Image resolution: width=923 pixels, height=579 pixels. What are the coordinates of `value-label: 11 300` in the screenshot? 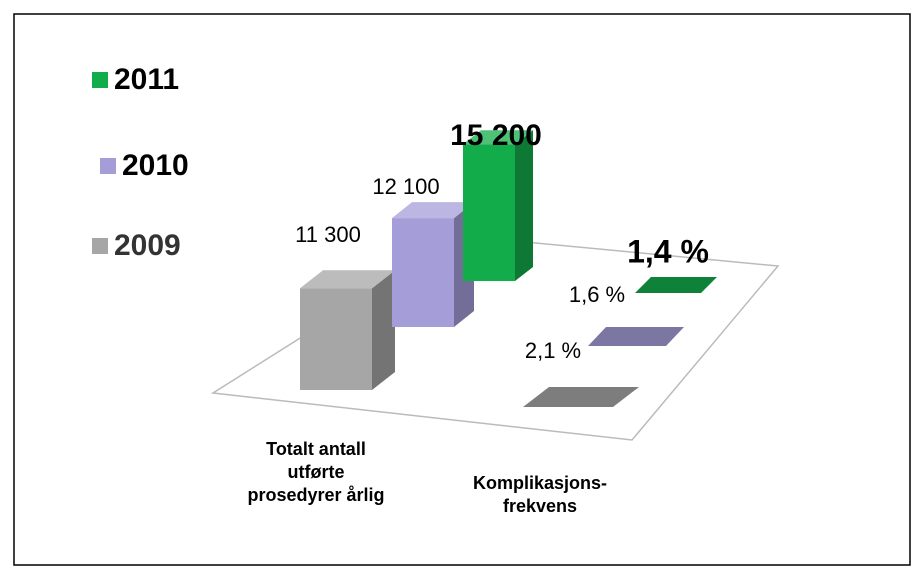 It's located at (328, 234).